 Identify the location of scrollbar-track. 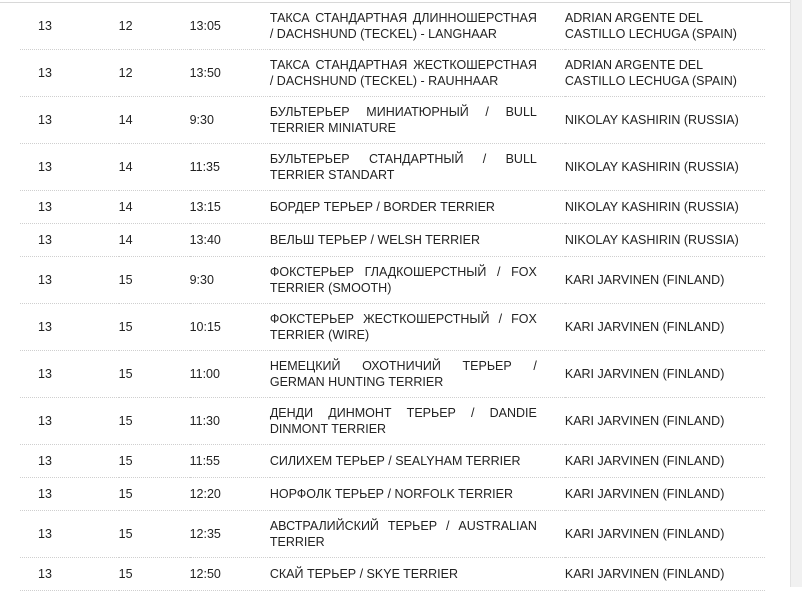
(796, 293).